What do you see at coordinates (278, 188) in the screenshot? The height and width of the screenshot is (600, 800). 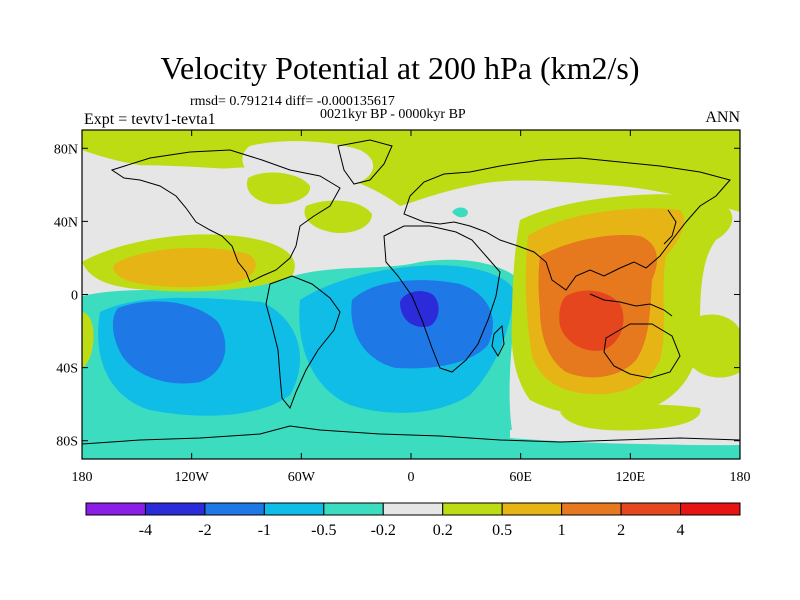 I see `field-pos-02-canada` at bounding box center [278, 188].